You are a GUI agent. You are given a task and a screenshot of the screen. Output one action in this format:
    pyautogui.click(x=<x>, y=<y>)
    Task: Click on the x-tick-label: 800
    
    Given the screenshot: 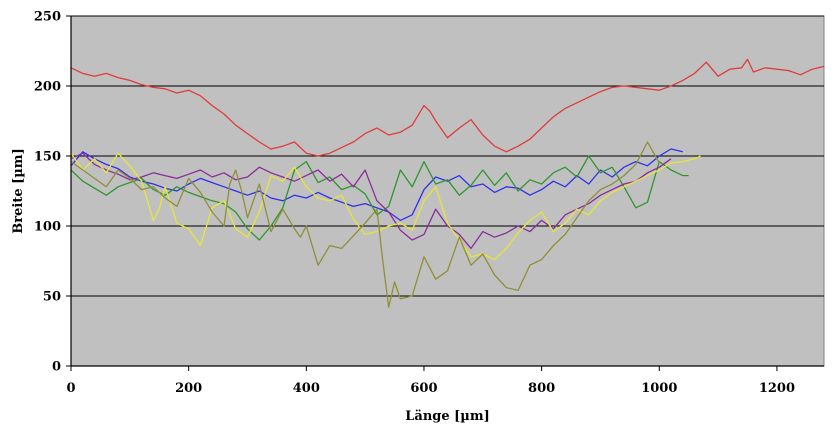 What is the action you would take?
    pyautogui.click(x=541, y=388)
    